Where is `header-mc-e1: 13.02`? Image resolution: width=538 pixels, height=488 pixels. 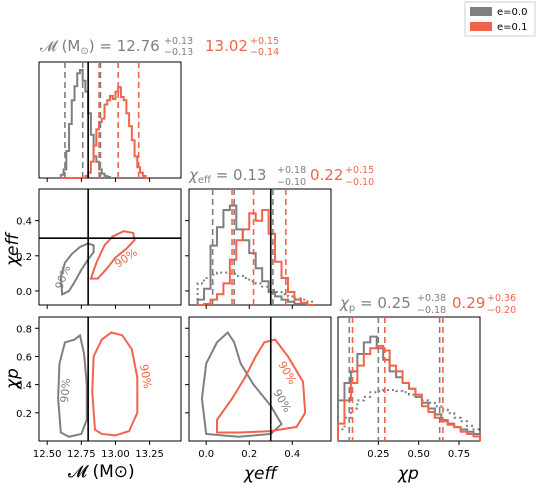
header-mc-e1: 13.02 is located at coordinates (226, 46).